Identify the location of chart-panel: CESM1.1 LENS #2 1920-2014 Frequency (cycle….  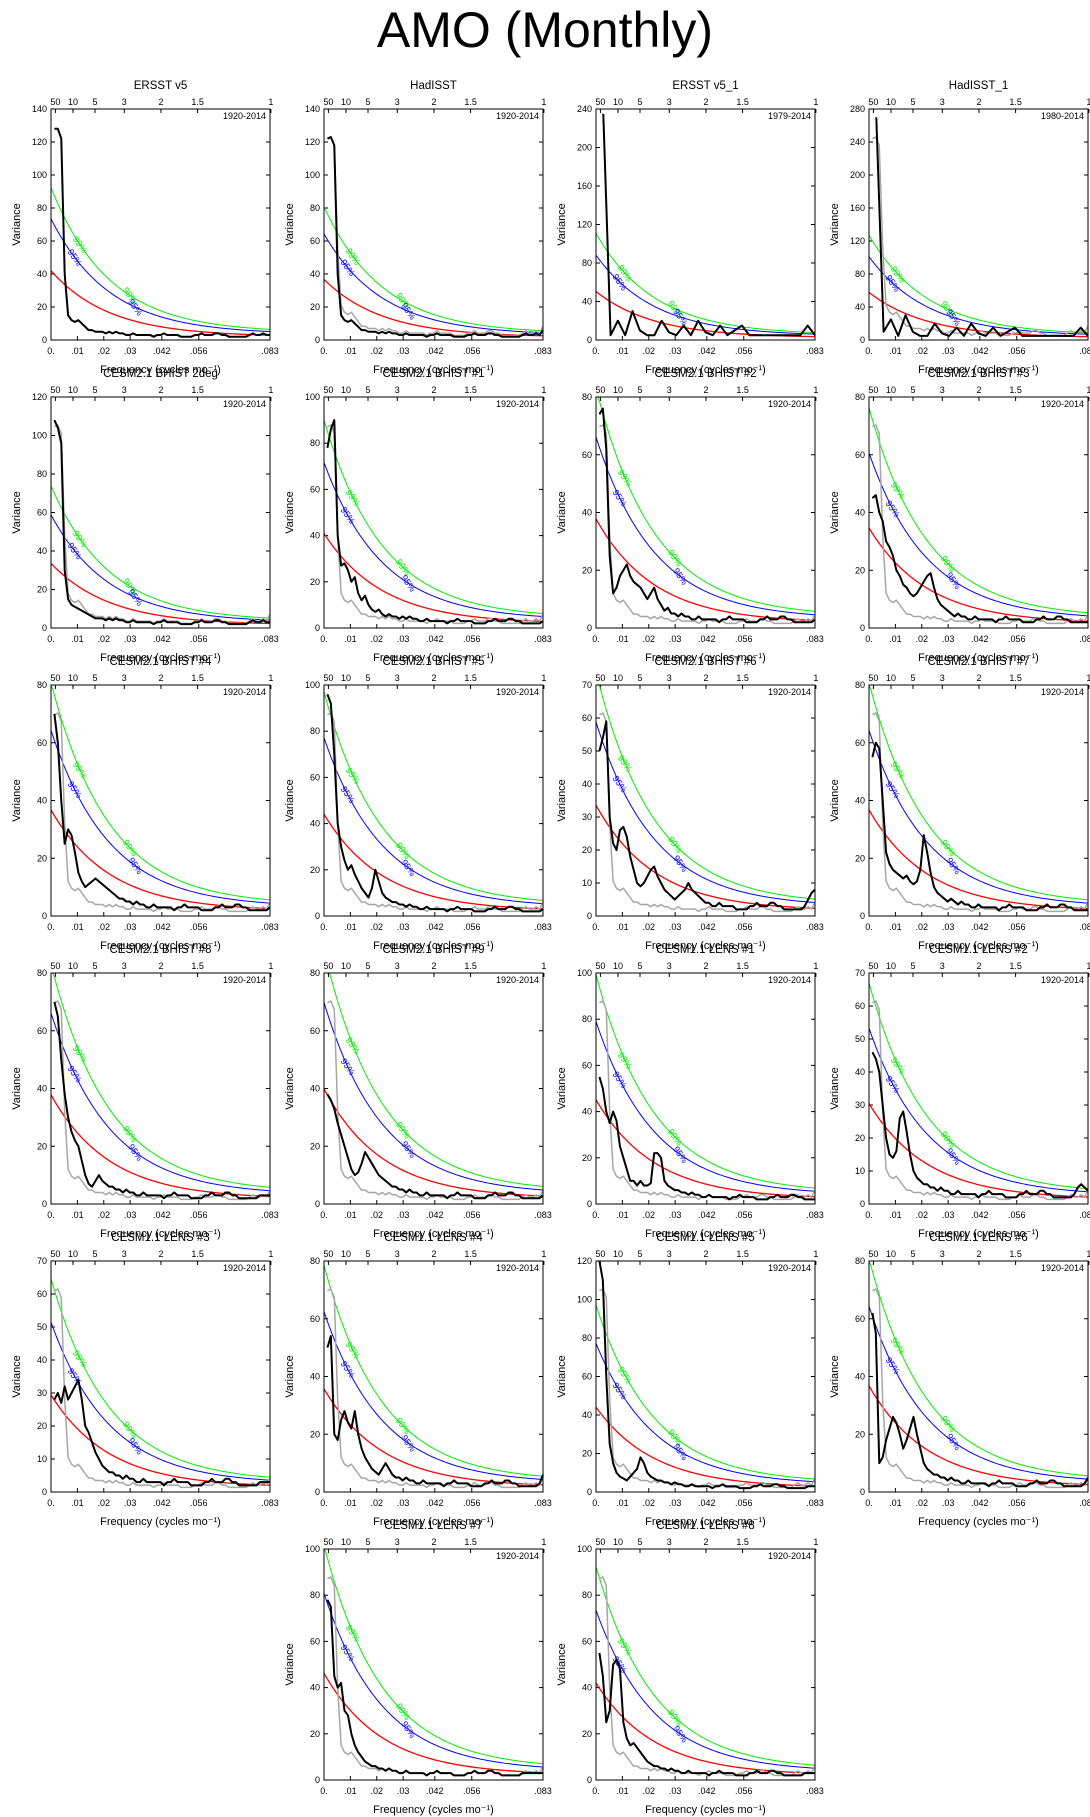
(959, 1092).